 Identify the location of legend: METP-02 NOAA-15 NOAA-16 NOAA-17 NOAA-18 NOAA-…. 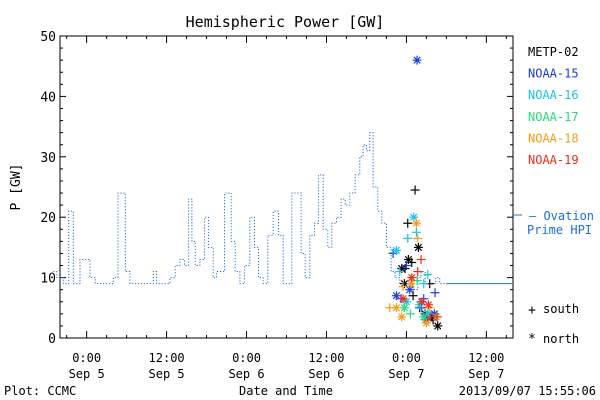
(553, 196).